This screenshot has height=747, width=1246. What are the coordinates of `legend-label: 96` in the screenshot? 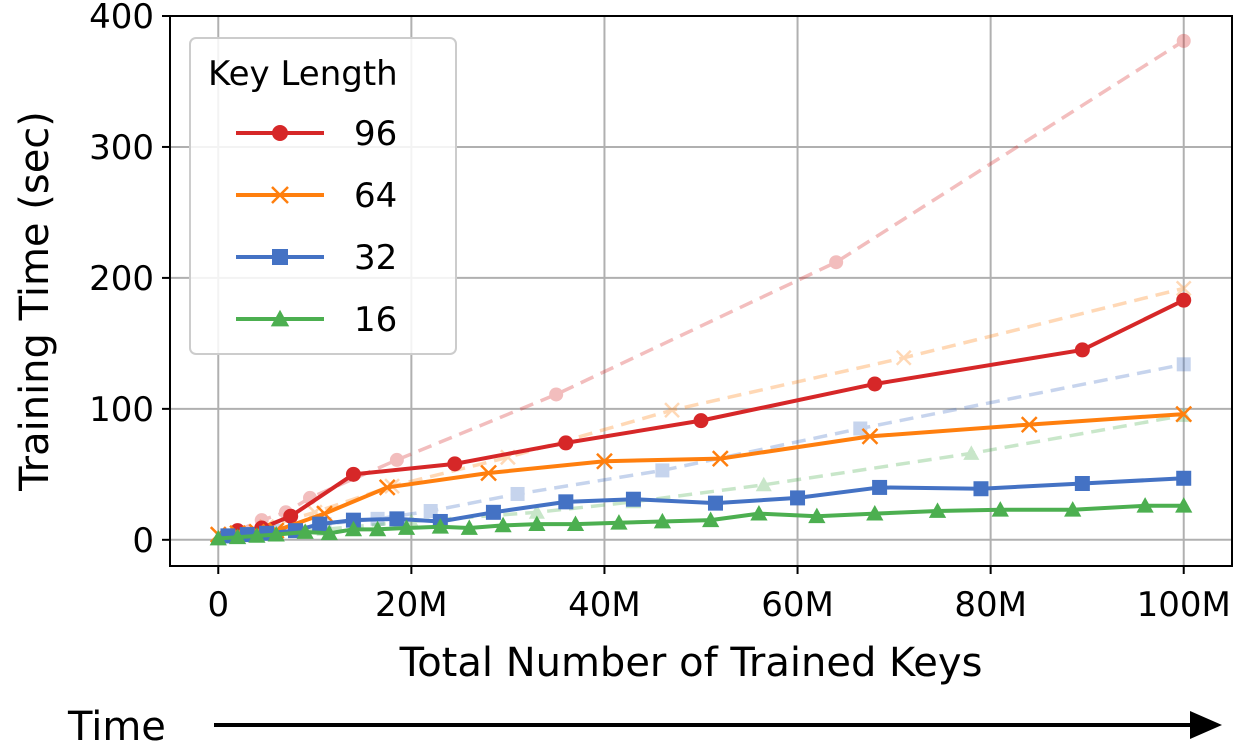 It's located at (375, 134).